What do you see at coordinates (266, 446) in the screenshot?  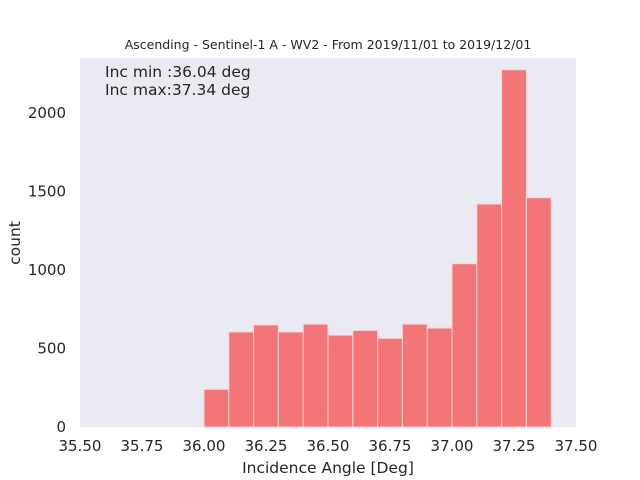 I see `x-tick-label: 36.25` at bounding box center [266, 446].